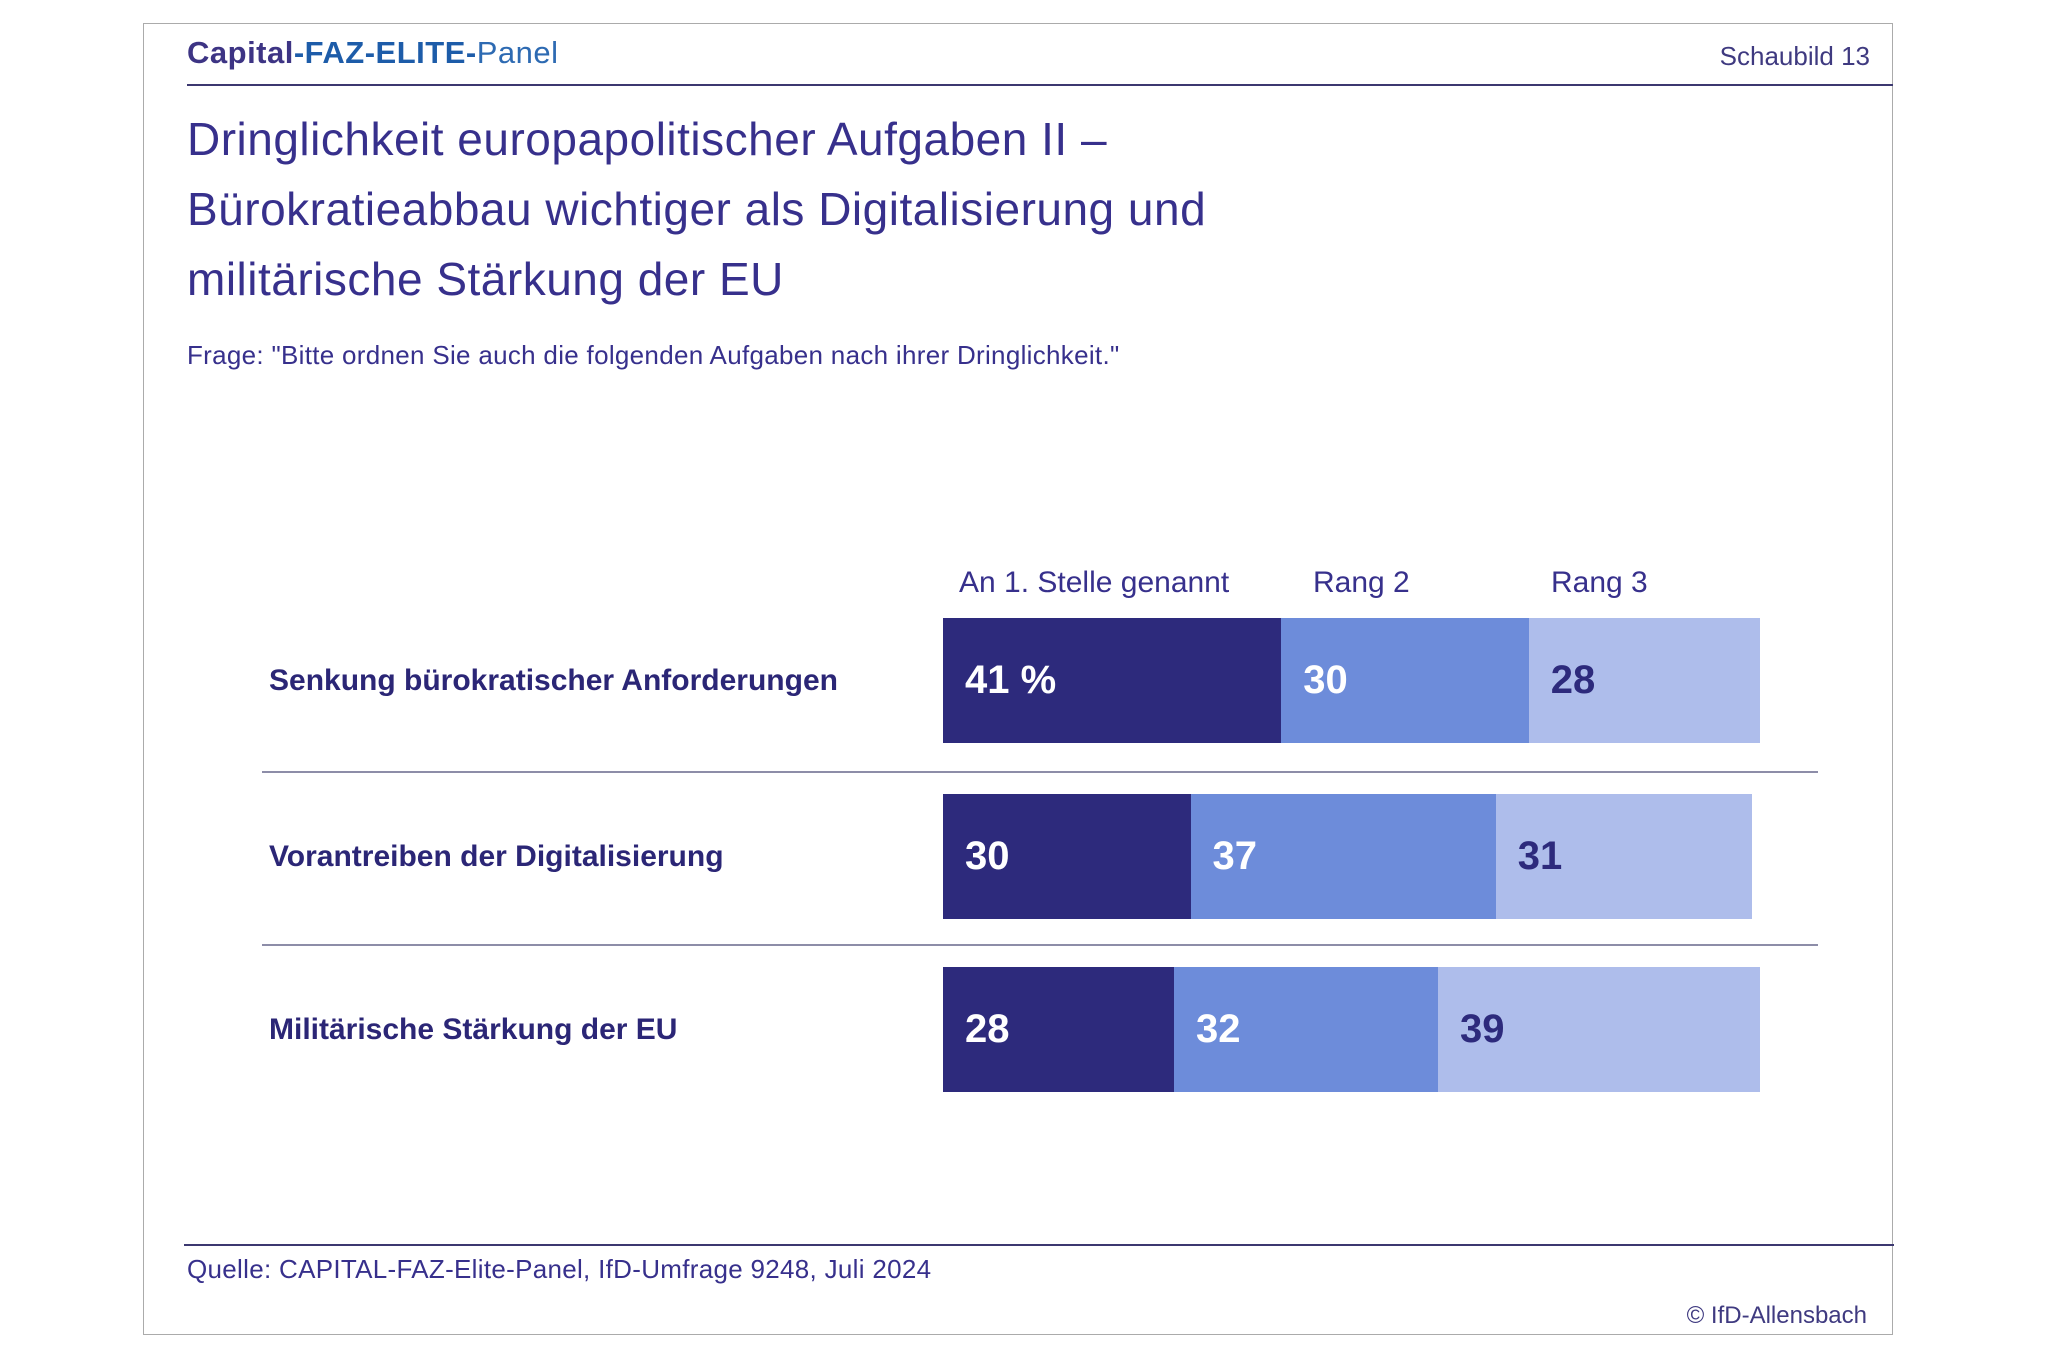 The image size is (2048, 1364). What do you see at coordinates (1644, 680) in the screenshot?
I see `bar-segment-rank3: 28` at bounding box center [1644, 680].